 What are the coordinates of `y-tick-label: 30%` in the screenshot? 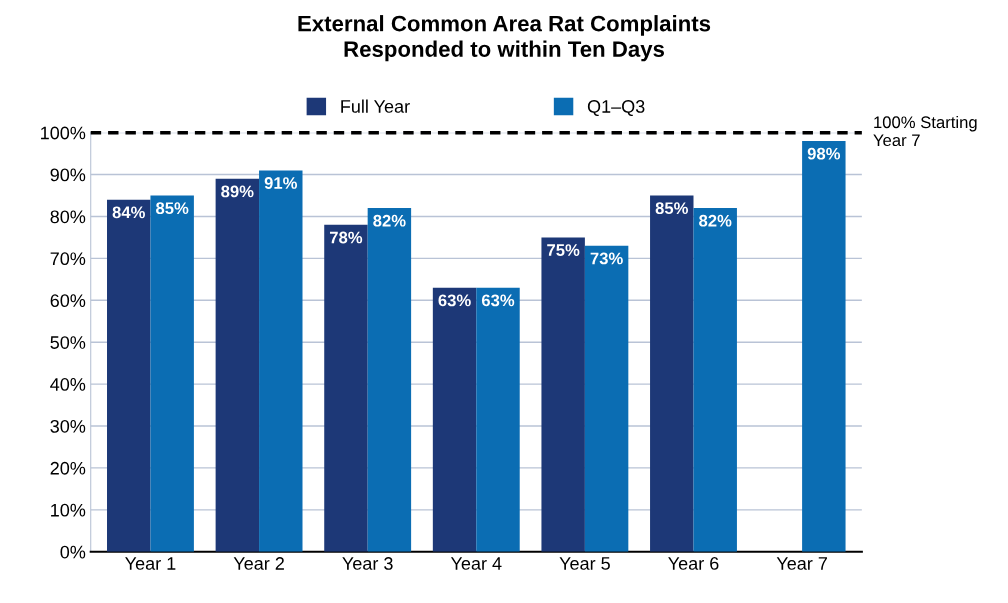 It's located at (68, 426).